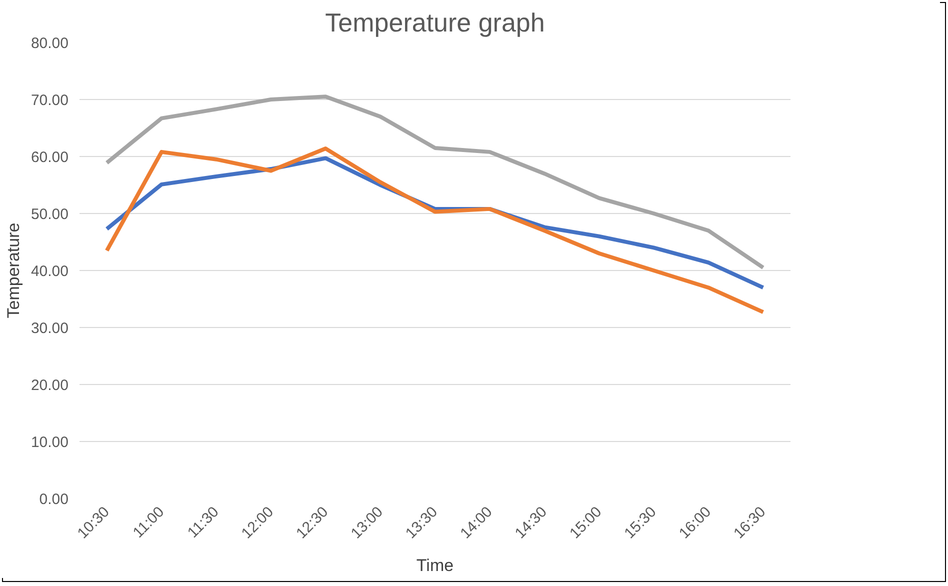 The image size is (948, 586). What do you see at coordinates (49, 271) in the screenshot?
I see `y-tick-label: 40.00` at bounding box center [49, 271].